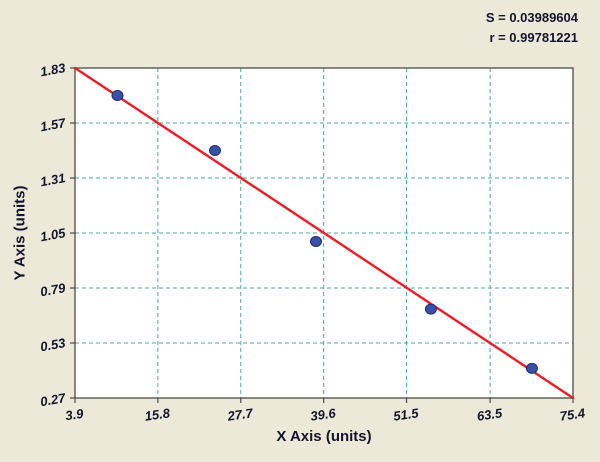  I want to click on y-tick-label: 0.27, so click(53, 399).